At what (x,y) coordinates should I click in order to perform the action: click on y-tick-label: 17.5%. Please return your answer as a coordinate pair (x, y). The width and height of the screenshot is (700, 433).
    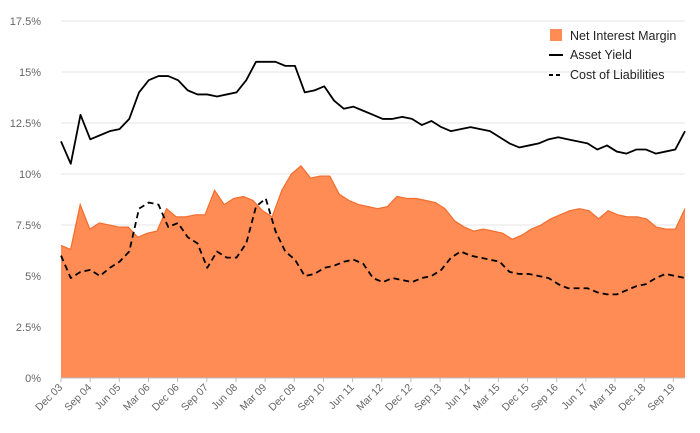
    Looking at the image, I should click on (25, 22).